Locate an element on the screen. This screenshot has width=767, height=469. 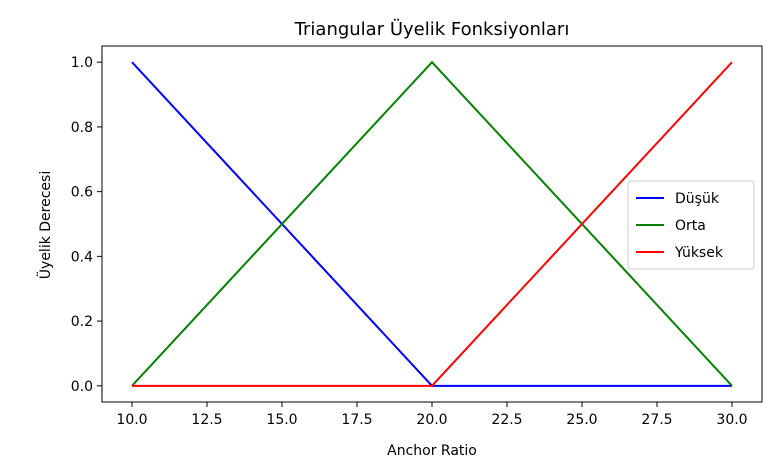
y-axis-label: Üyelik Derecesi is located at coordinates (45, 225).